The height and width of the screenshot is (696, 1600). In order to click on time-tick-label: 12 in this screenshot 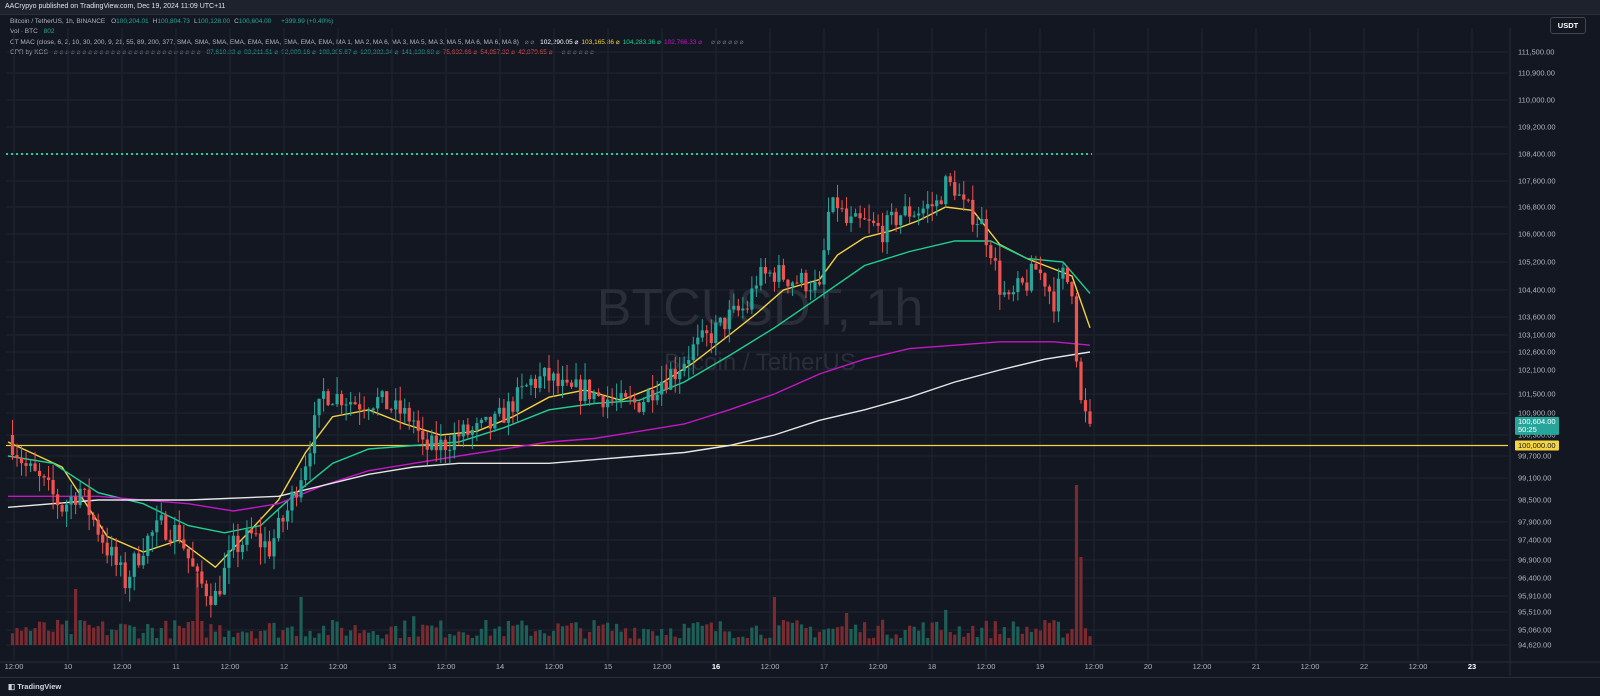, I will do `click(284, 666)`.